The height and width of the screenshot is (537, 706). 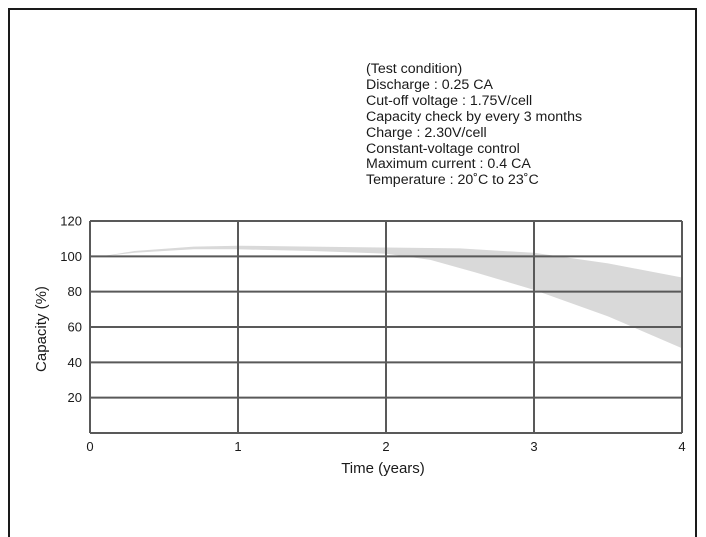 What do you see at coordinates (429, 84) in the screenshot?
I see `condition-discharge: Discharge : 0.25 CA` at bounding box center [429, 84].